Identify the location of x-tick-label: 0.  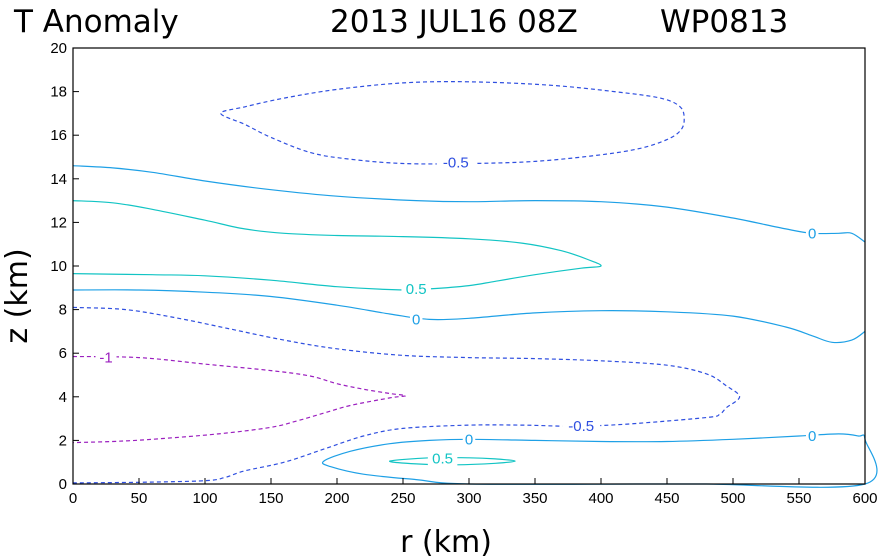
(73, 498).